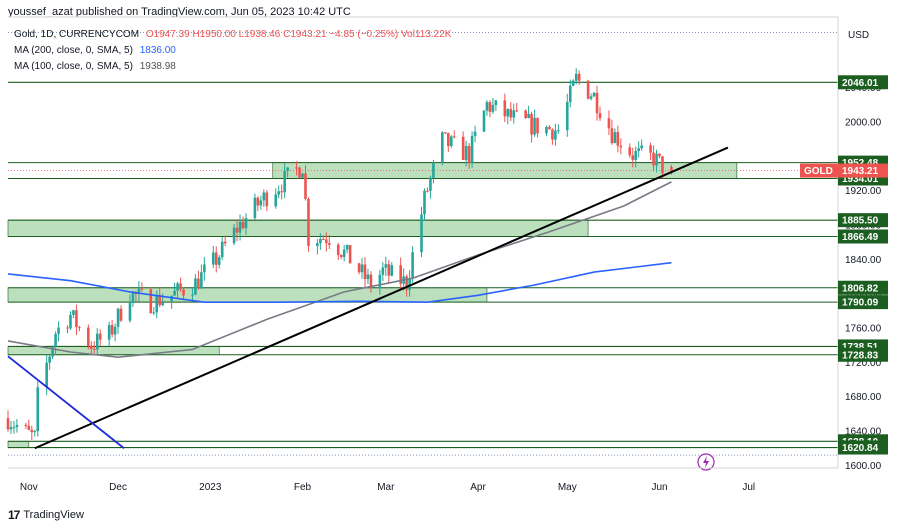 This screenshot has width=900, height=529. What do you see at coordinates (863, 287) in the screenshot?
I see `level-tag: 1806.82` at bounding box center [863, 287].